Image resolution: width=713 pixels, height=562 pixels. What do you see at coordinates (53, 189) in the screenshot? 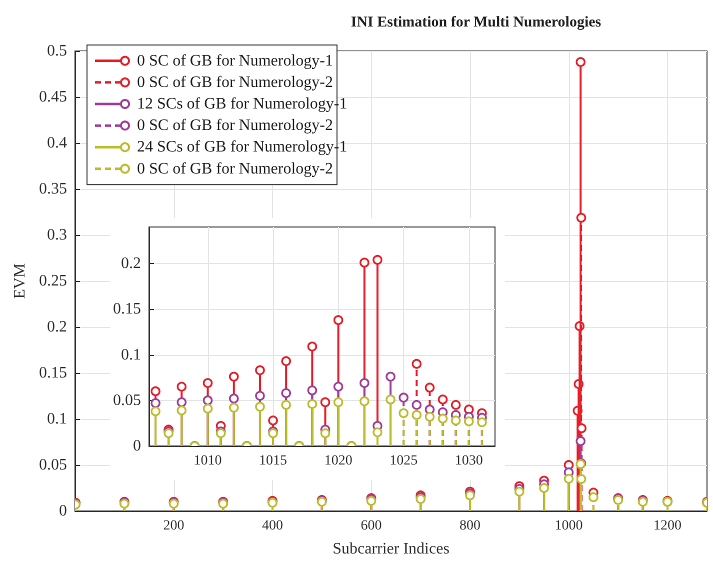
I see `y-tick-label: 0.35` at bounding box center [53, 189].